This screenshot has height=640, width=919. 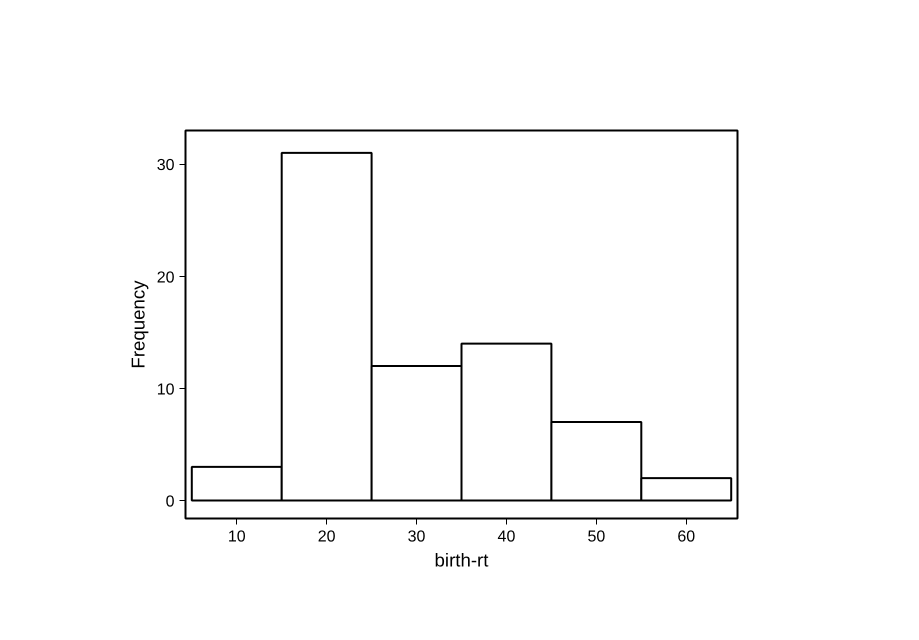 What do you see at coordinates (417, 537) in the screenshot?
I see `x-tick-label: 30` at bounding box center [417, 537].